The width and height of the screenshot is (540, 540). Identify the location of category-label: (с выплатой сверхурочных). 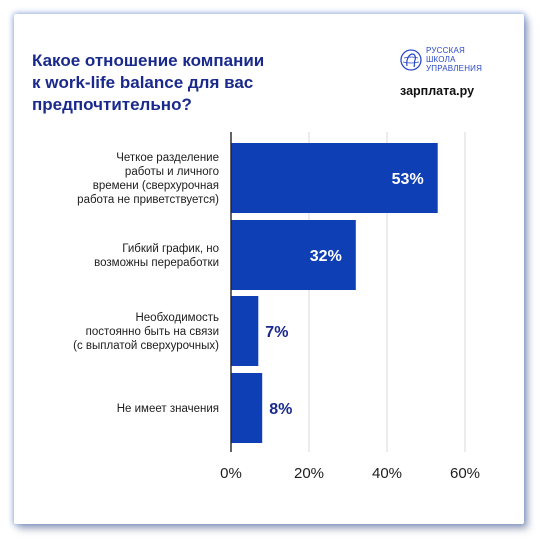
(146, 346).